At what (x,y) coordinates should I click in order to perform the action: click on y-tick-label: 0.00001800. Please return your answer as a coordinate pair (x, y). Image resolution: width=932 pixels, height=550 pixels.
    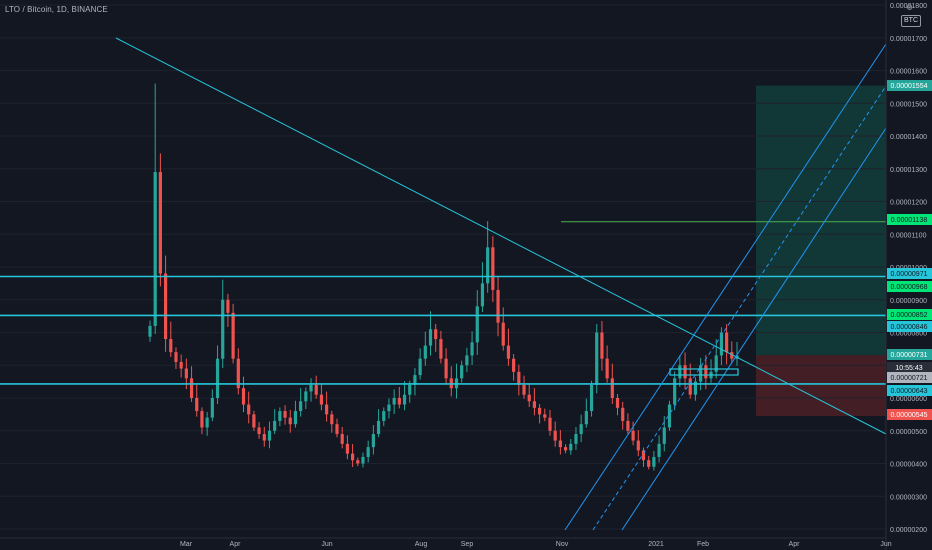
    Looking at the image, I should click on (908, 6).